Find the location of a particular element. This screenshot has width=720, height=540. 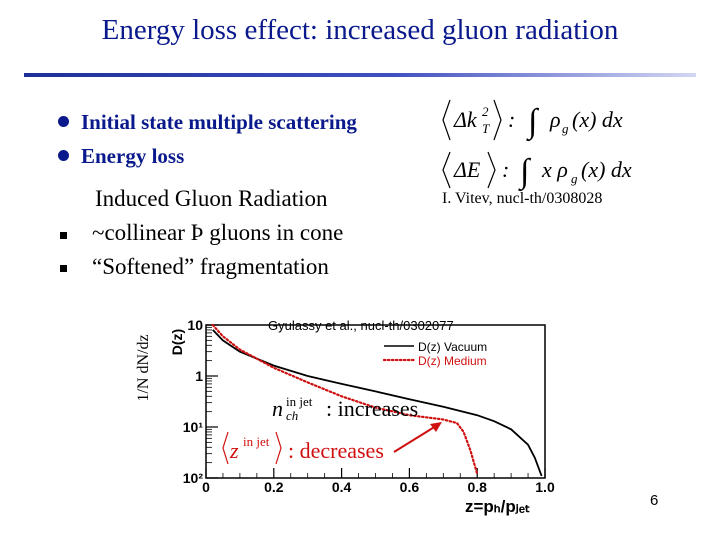

formula-kt: Δk 2 T : ∫ ρ g (x) dx is located at coordinates (550, 120).